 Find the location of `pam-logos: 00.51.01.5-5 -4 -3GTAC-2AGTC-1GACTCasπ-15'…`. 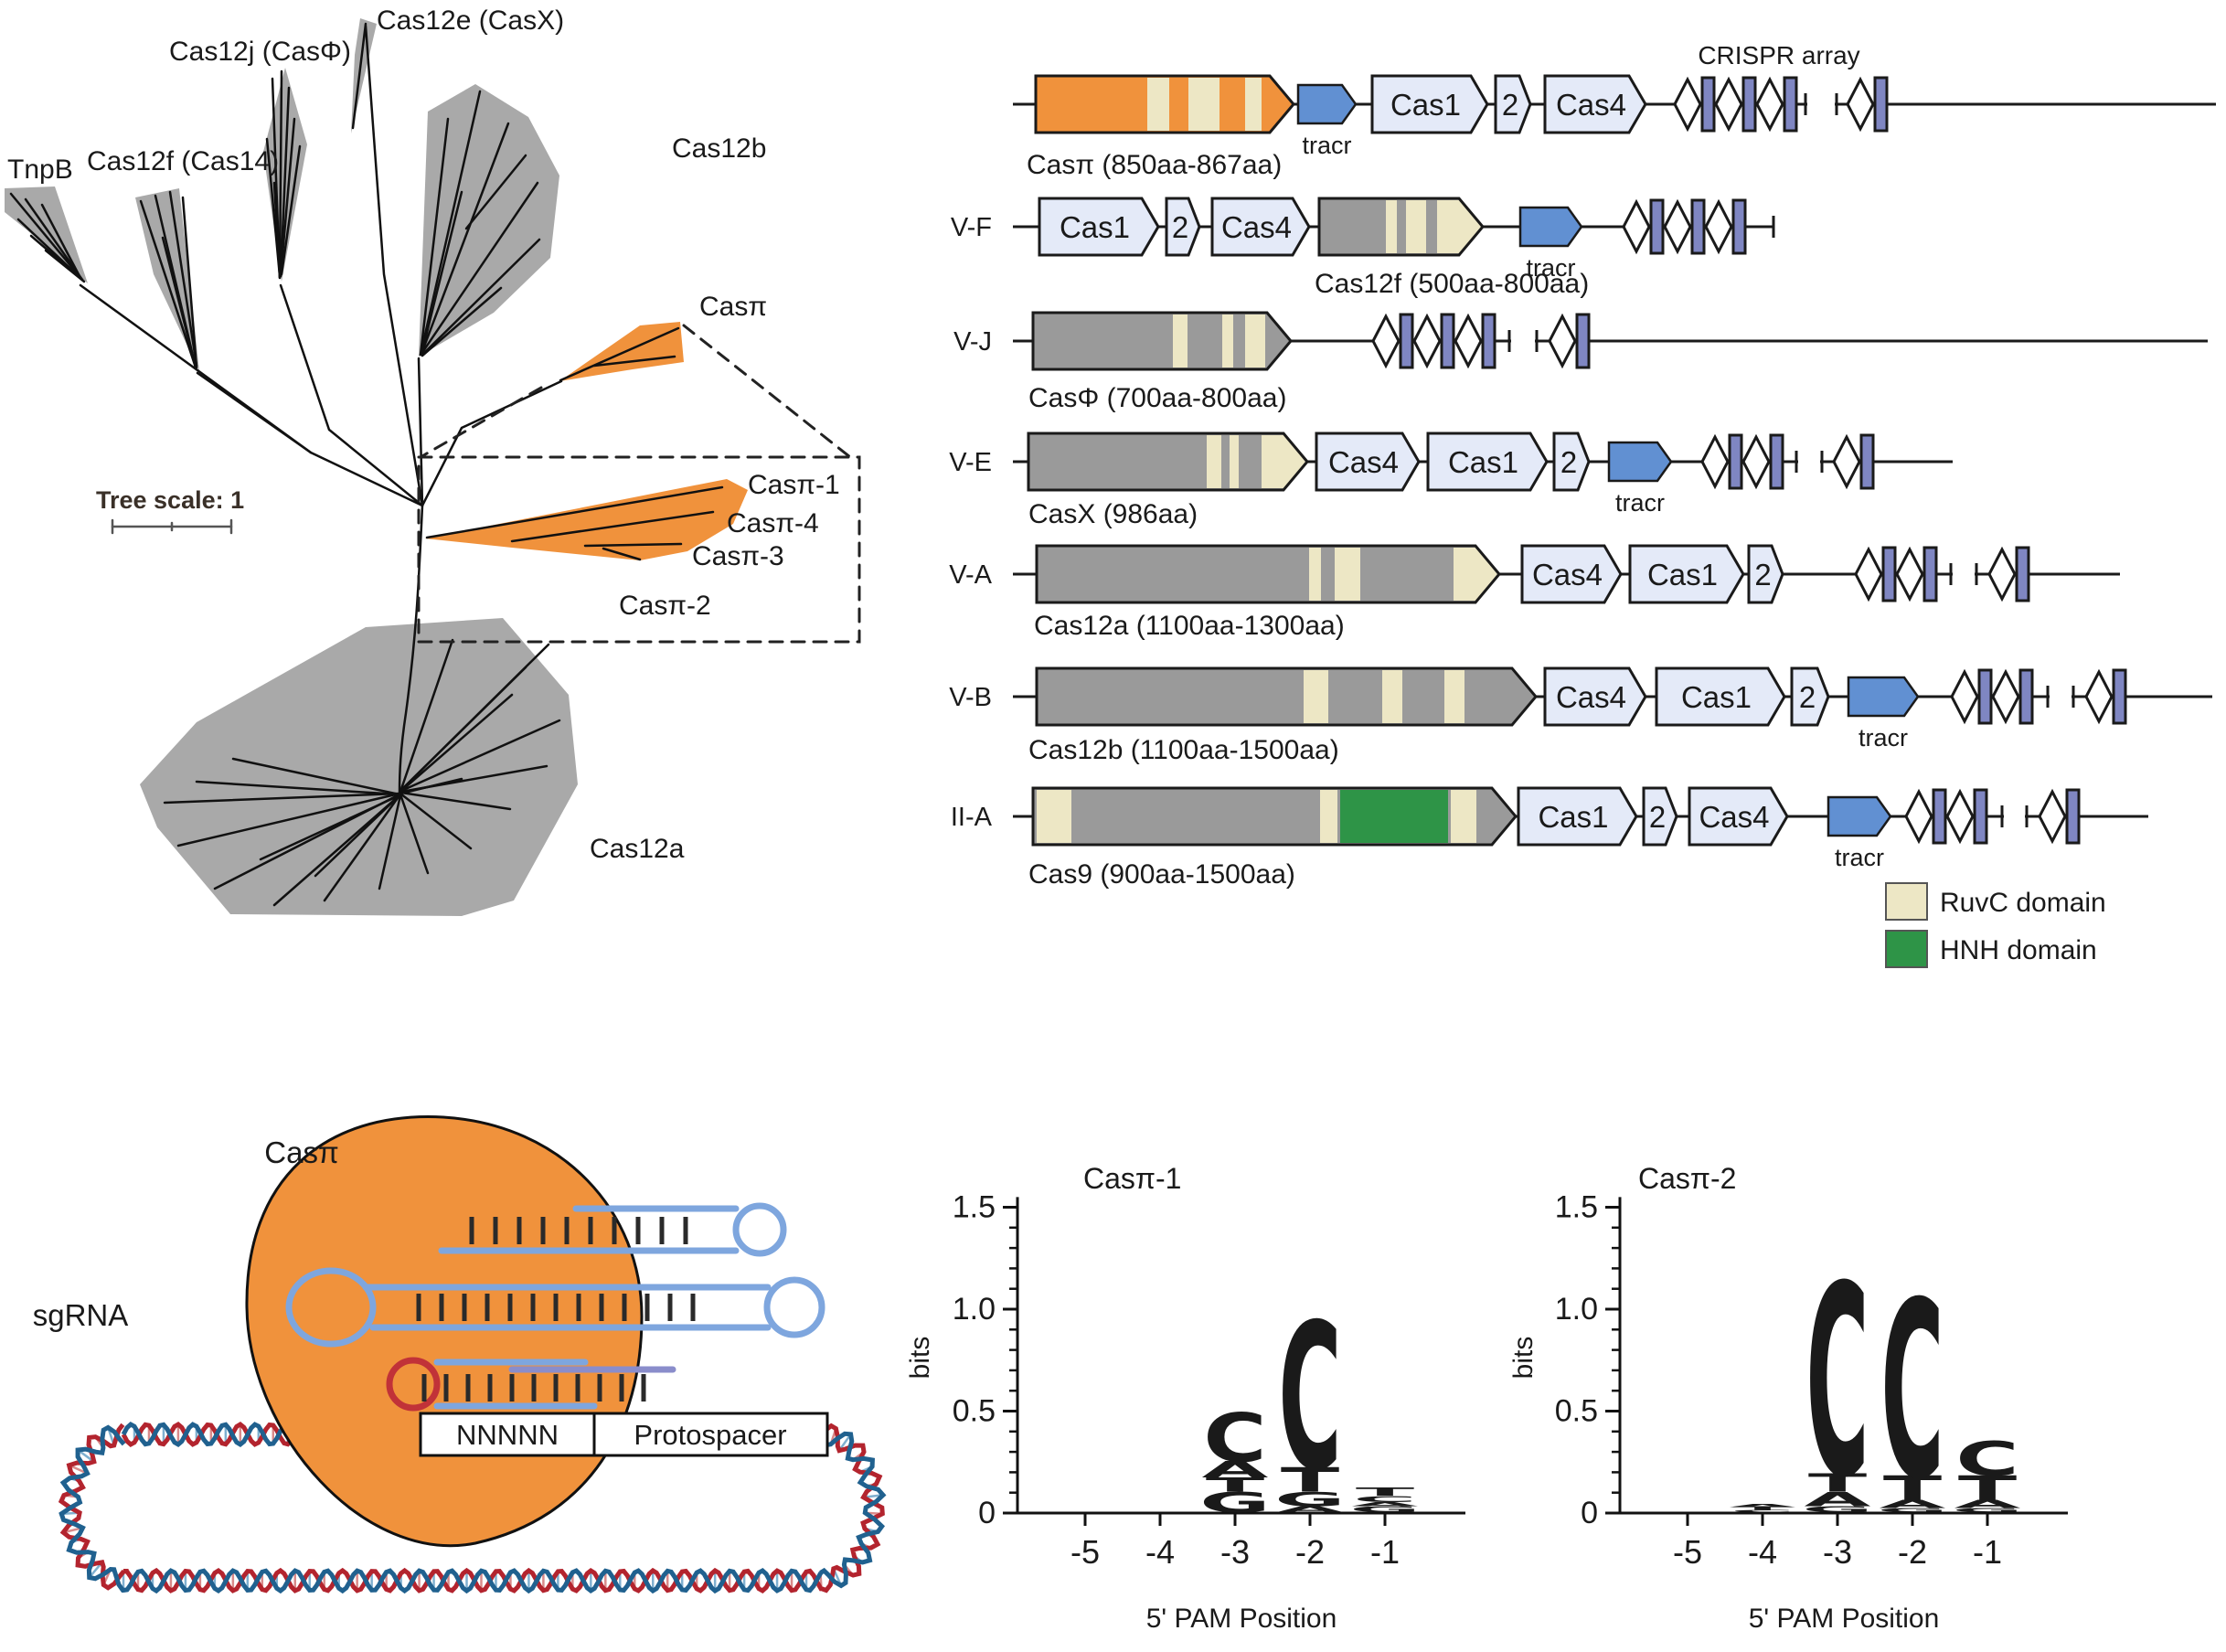

pam-logos: 00.51.01.5-5 -4 -3GTAC-2AGTC-1GACTCasπ-15'… is located at coordinates (1486, 1398).